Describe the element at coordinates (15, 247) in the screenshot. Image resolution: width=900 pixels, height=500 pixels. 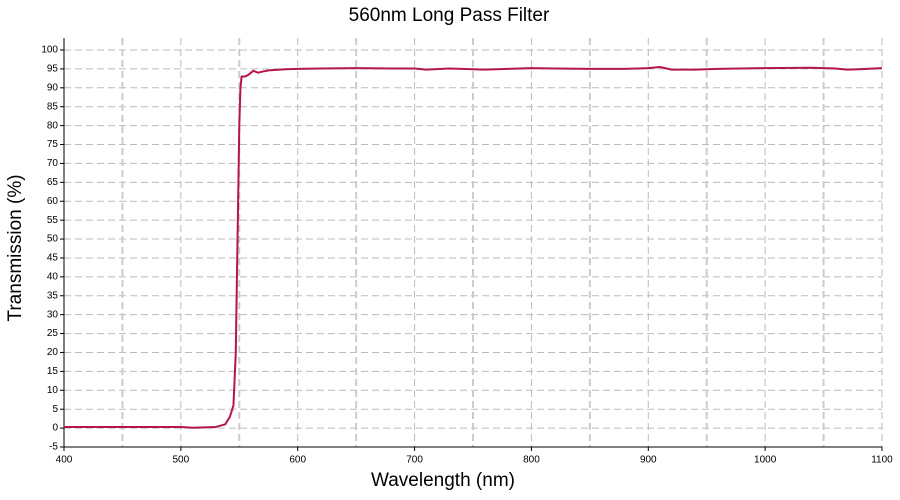
I see `y-axis-label: Transmission (%)` at that location.